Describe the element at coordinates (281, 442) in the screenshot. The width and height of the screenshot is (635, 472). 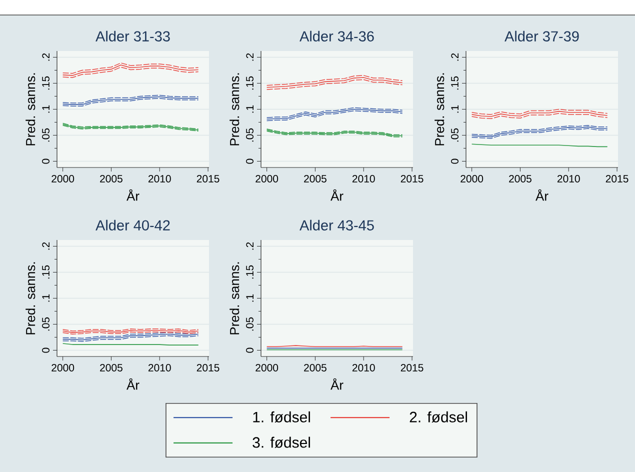
I see `legend-label: 3. fødsel` at that location.